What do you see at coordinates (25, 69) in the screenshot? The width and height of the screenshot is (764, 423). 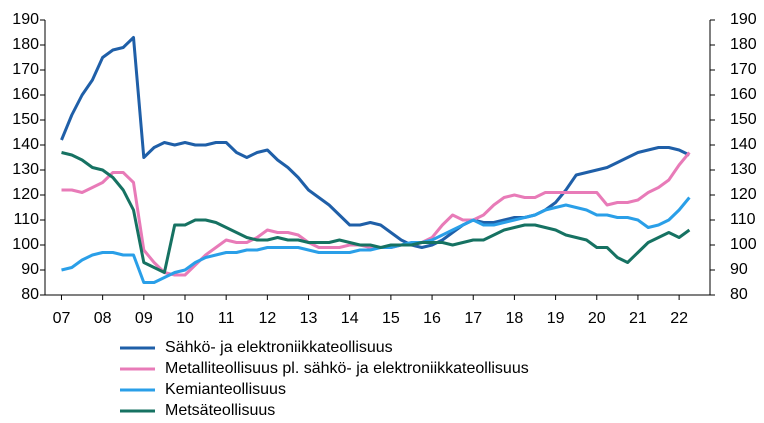 I see `y-tick-label: 170` at bounding box center [25, 69].